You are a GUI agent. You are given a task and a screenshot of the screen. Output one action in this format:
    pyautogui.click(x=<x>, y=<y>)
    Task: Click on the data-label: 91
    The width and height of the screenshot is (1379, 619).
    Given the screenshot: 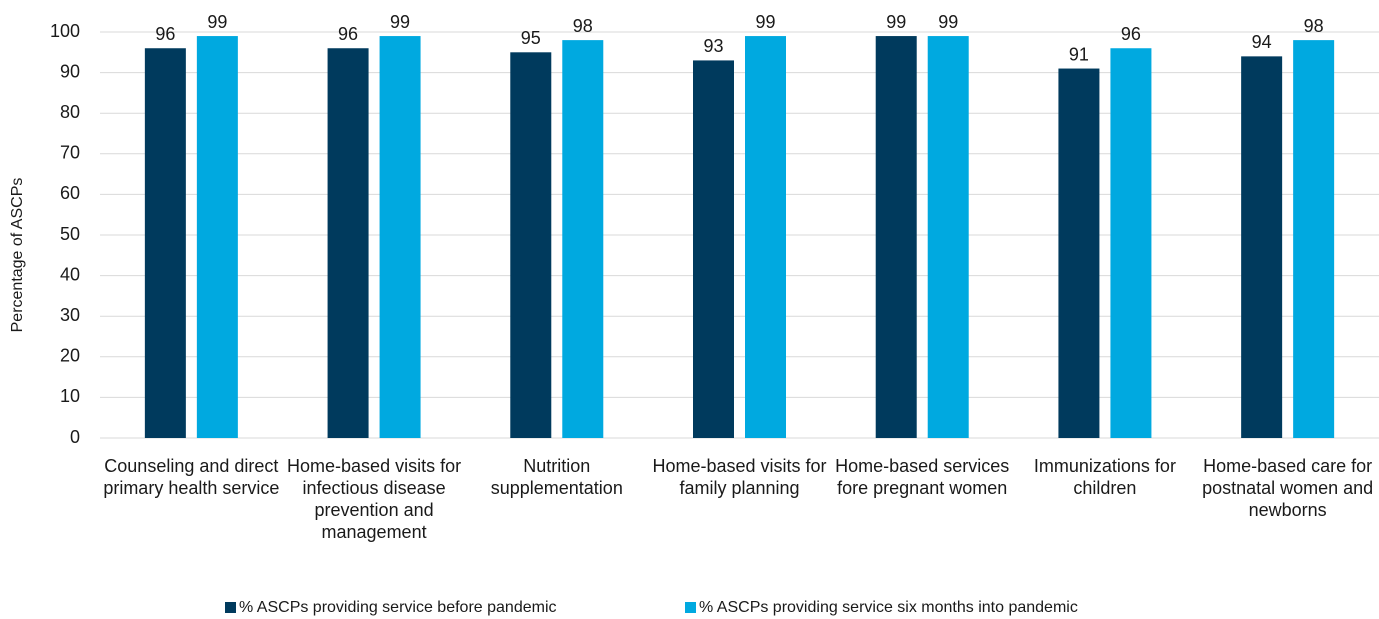 What is the action you would take?
    pyautogui.click(x=1079, y=54)
    